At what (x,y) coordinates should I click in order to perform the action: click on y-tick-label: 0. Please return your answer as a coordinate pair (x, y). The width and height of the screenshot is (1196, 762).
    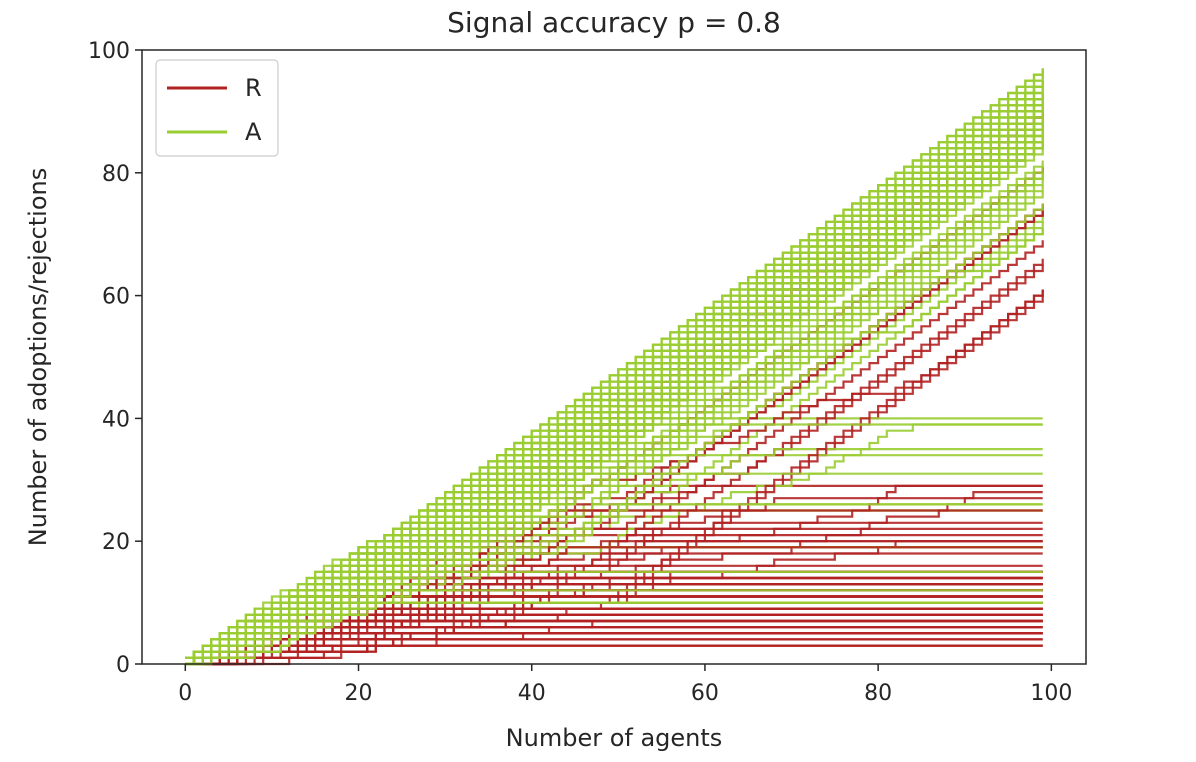
    Looking at the image, I should click on (123, 665).